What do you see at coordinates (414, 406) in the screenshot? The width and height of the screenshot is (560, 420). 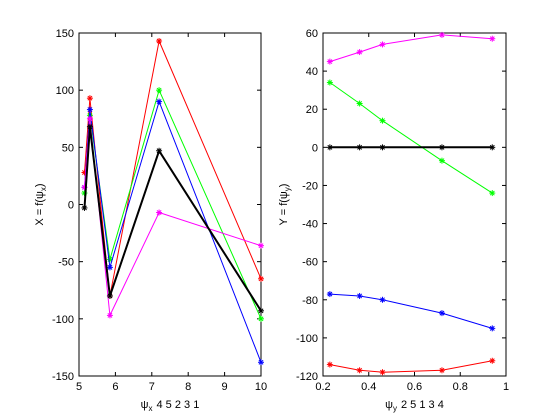 I see `x-axis-title: ψy 2 5 1 3 4` at bounding box center [414, 406].